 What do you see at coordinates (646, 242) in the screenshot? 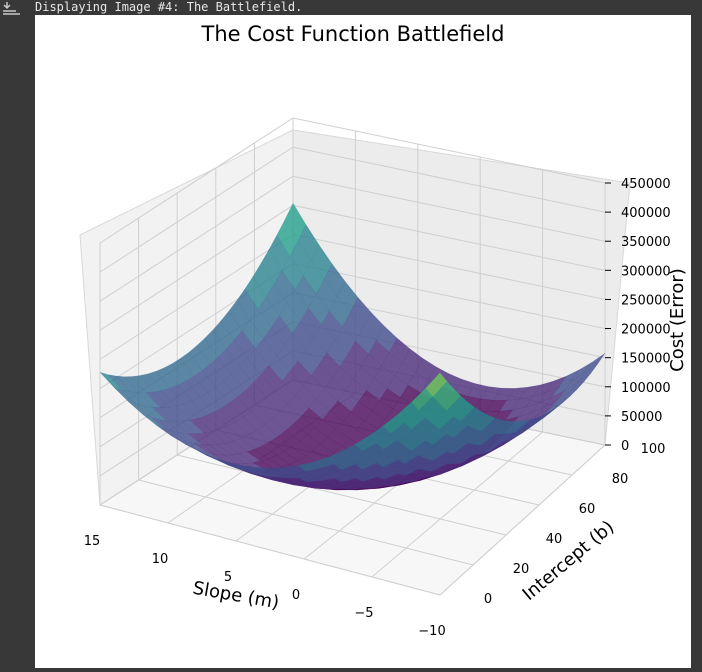
I see `z-tick-label: 350000` at bounding box center [646, 242].